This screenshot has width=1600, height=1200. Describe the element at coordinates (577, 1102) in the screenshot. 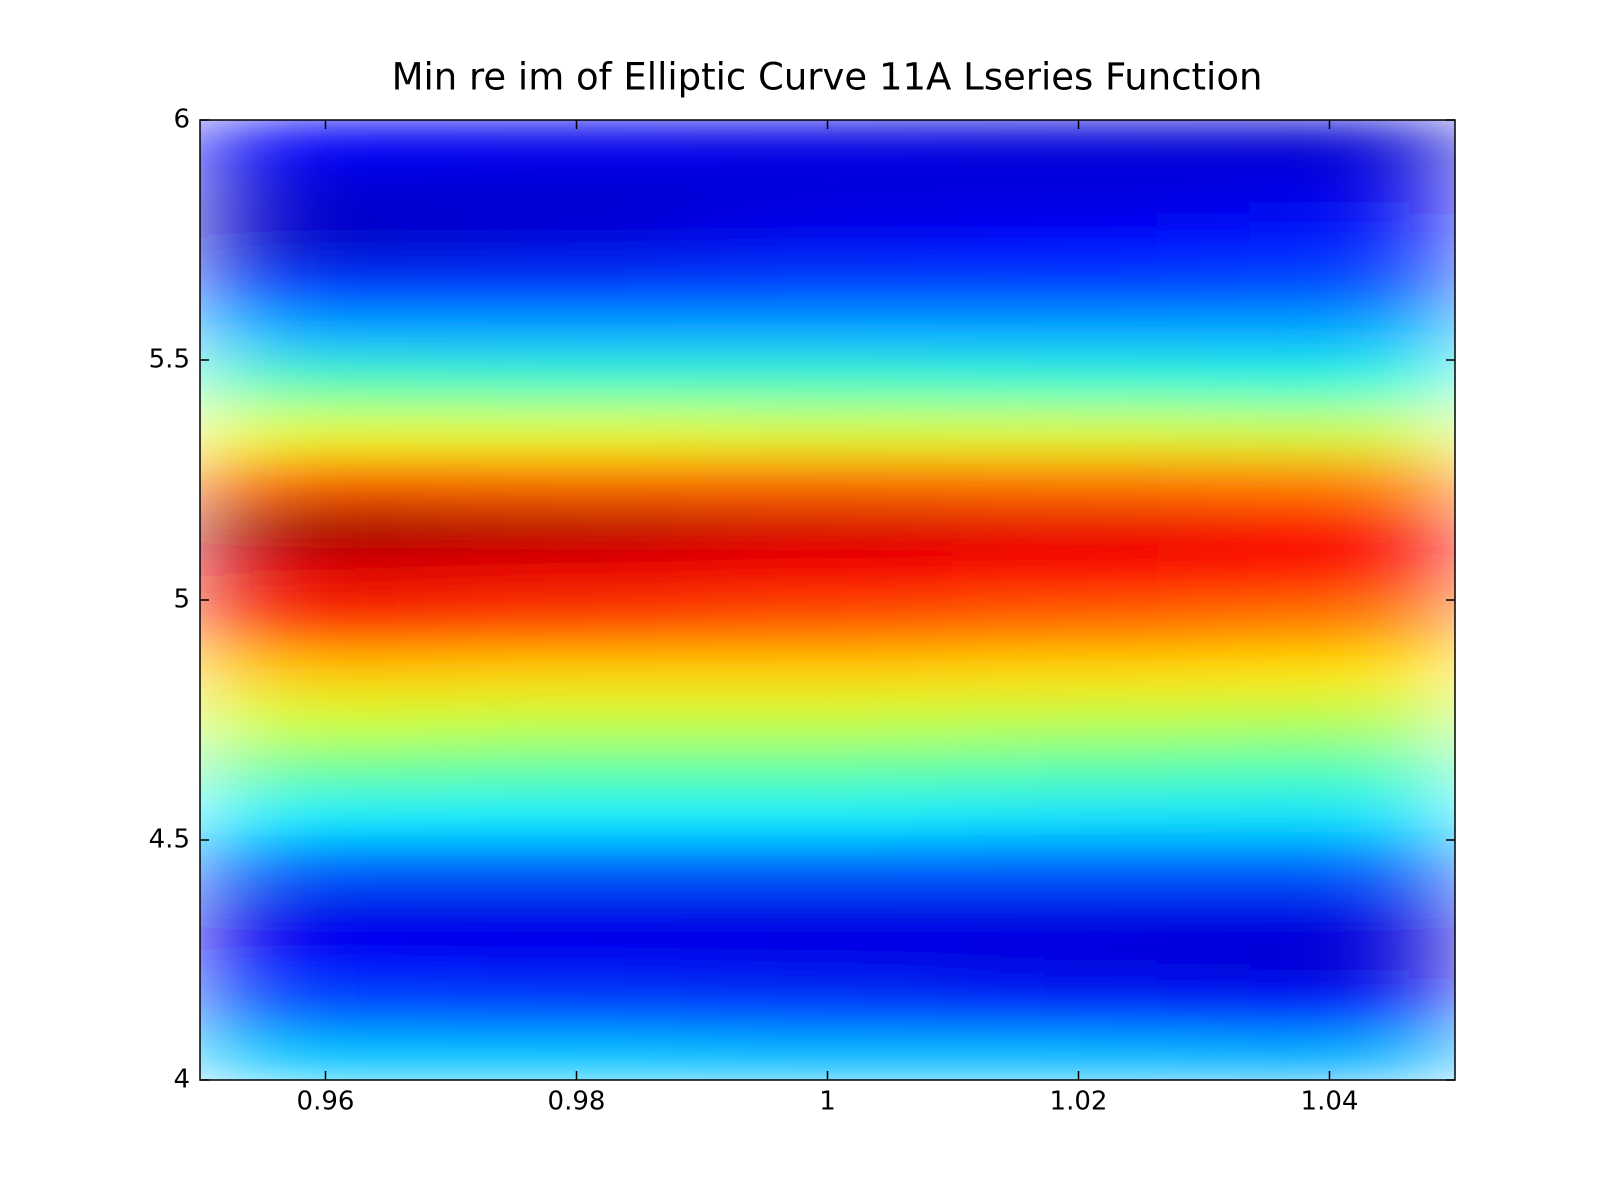

I see `x-tick-label: 0.98` at that location.